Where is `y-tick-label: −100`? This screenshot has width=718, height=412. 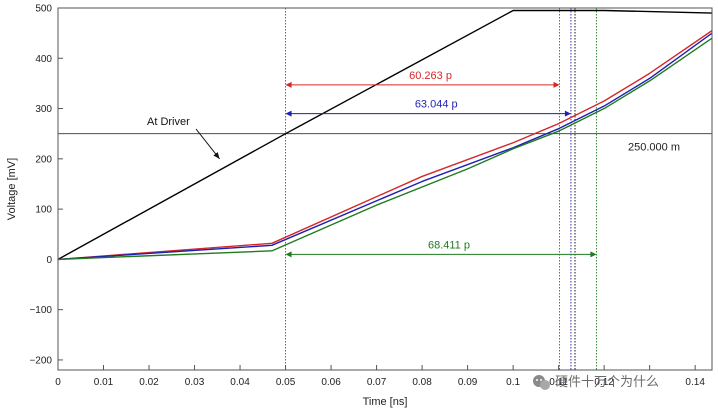 y-tick-label: −100 is located at coordinates (40, 310).